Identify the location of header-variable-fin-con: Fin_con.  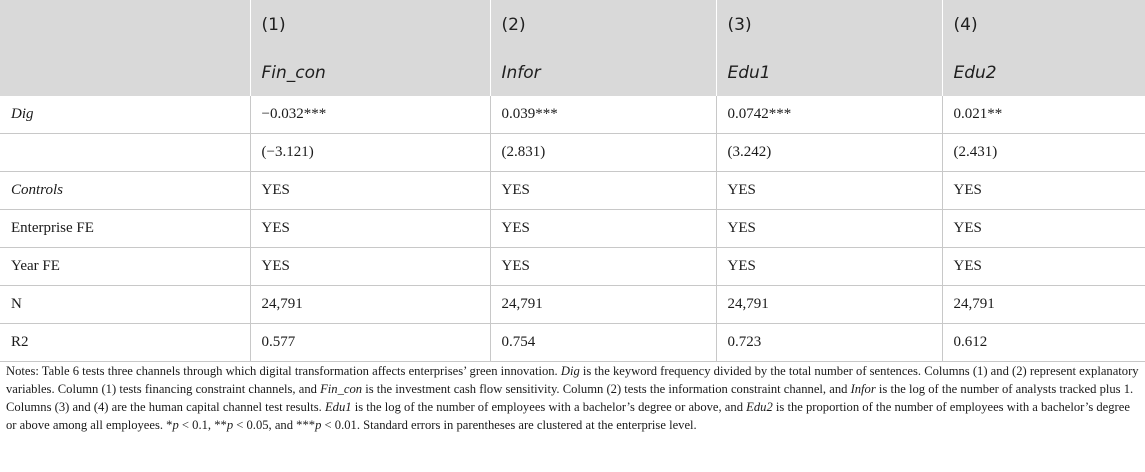
(293, 73).